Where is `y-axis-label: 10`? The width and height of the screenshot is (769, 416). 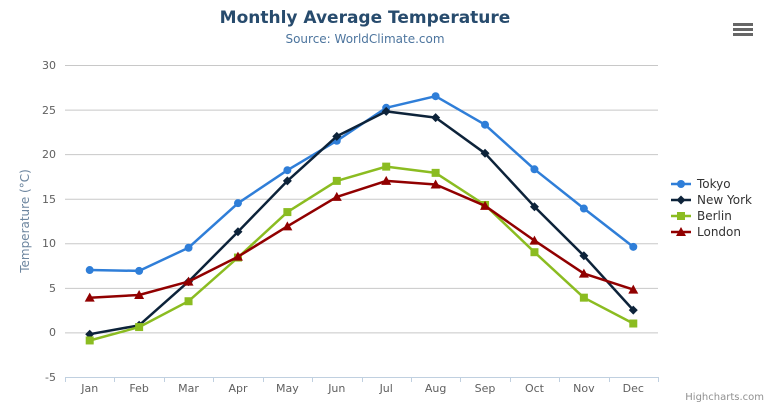
y-axis-label: 10 is located at coordinates (49, 244).